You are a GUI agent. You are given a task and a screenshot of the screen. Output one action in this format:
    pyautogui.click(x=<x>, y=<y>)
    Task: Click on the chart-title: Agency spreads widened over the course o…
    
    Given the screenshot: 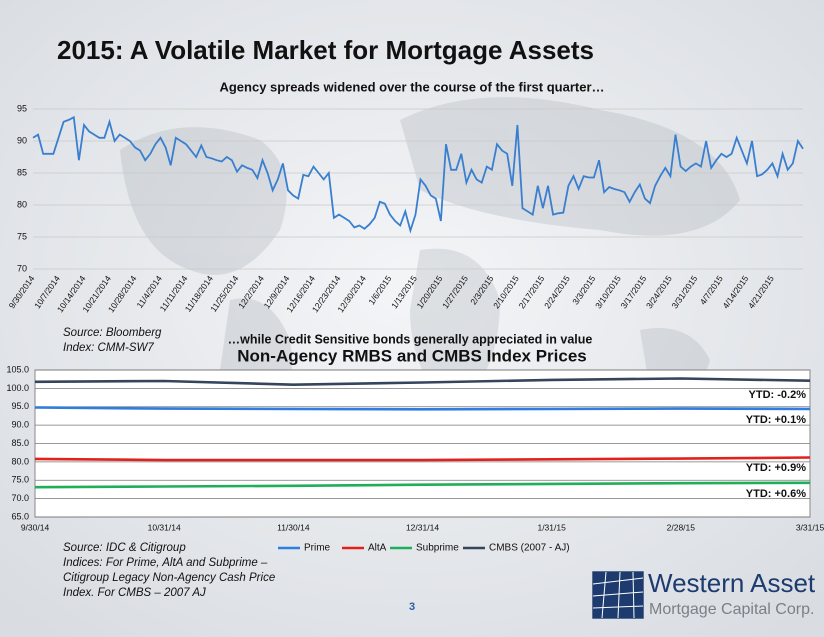 What is the action you would take?
    pyautogui.click(x=411, y=86)
    